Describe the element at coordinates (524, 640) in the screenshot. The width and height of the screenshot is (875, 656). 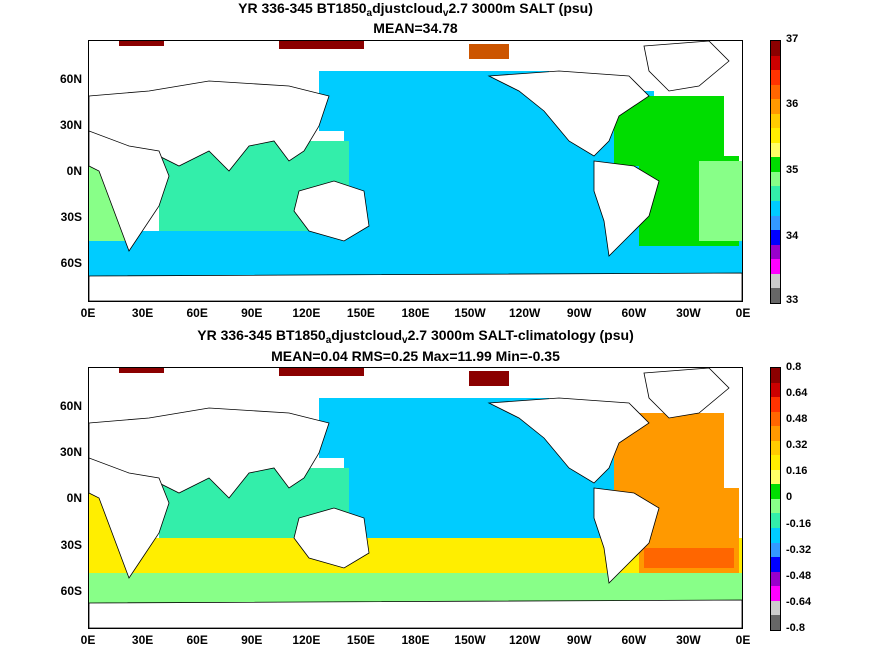
I see `x-tick-label: 120W` at that location.